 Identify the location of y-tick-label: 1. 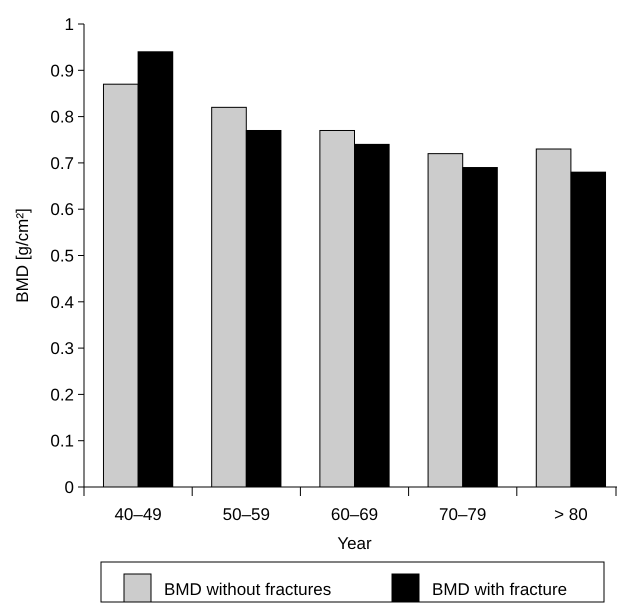
(69, 24).